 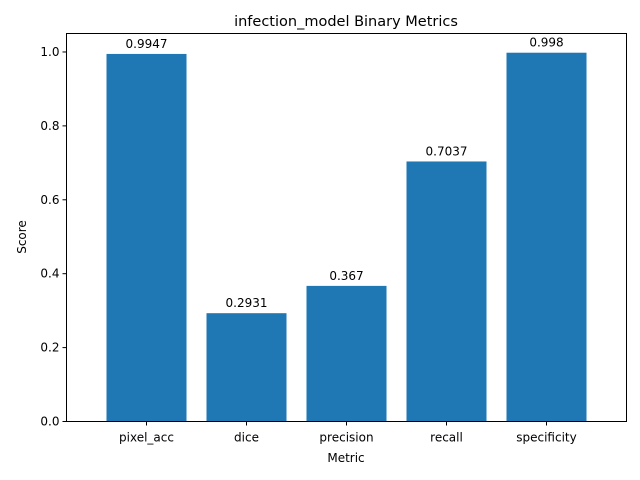 I want to click on y-axis: 0.0 0.2 0.4 0.6 0.8 1.0, so click(x=53, y=237).